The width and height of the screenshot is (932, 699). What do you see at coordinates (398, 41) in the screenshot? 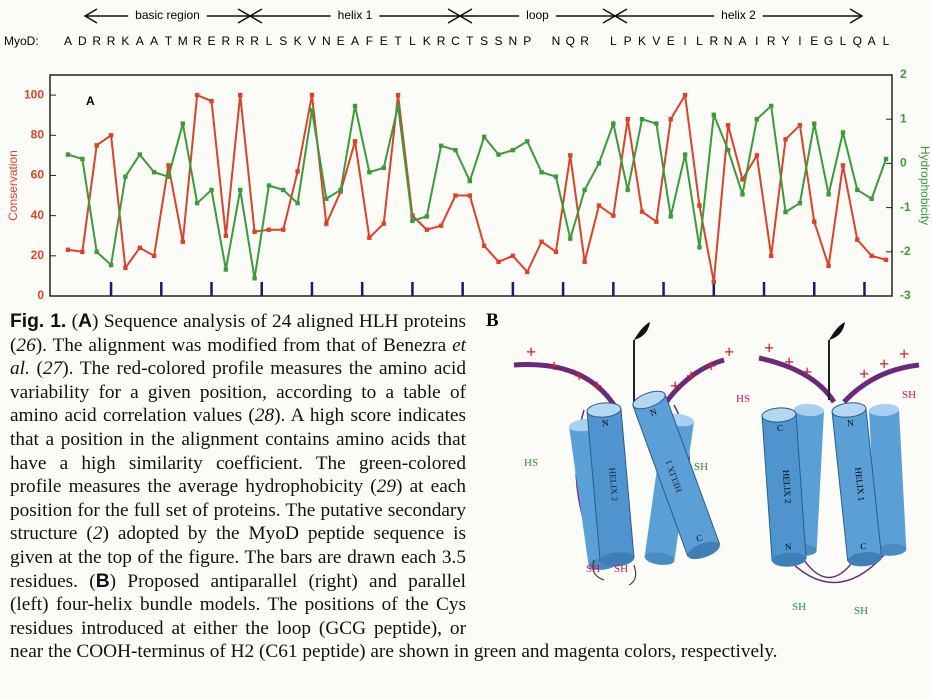
I see `residue: T` at bounding box center [398, 41].